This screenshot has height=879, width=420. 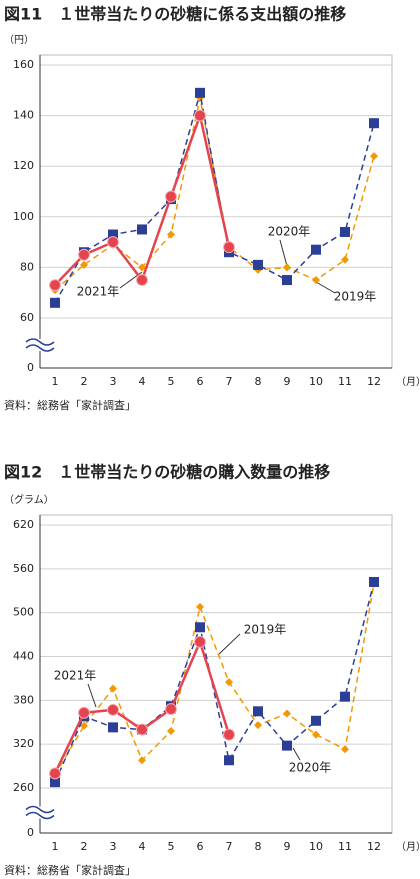 What do you see at coordinates (374, 381) in the screenshot?
I see `x-tick-label: 12` at bounding box center [374, 381].